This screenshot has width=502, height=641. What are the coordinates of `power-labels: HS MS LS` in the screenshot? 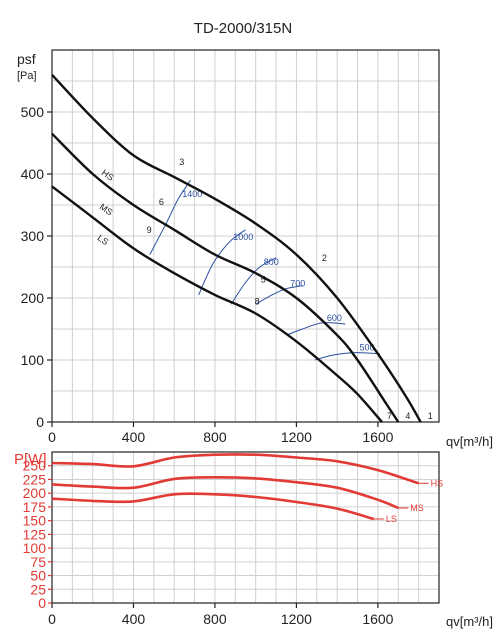 It's located at (408, 501).